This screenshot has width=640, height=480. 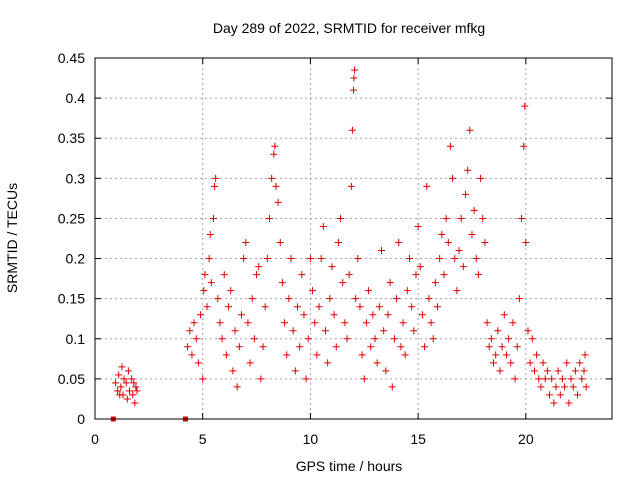 I want to click on y-tick-label: 0.05, so click(x=71, y=379).